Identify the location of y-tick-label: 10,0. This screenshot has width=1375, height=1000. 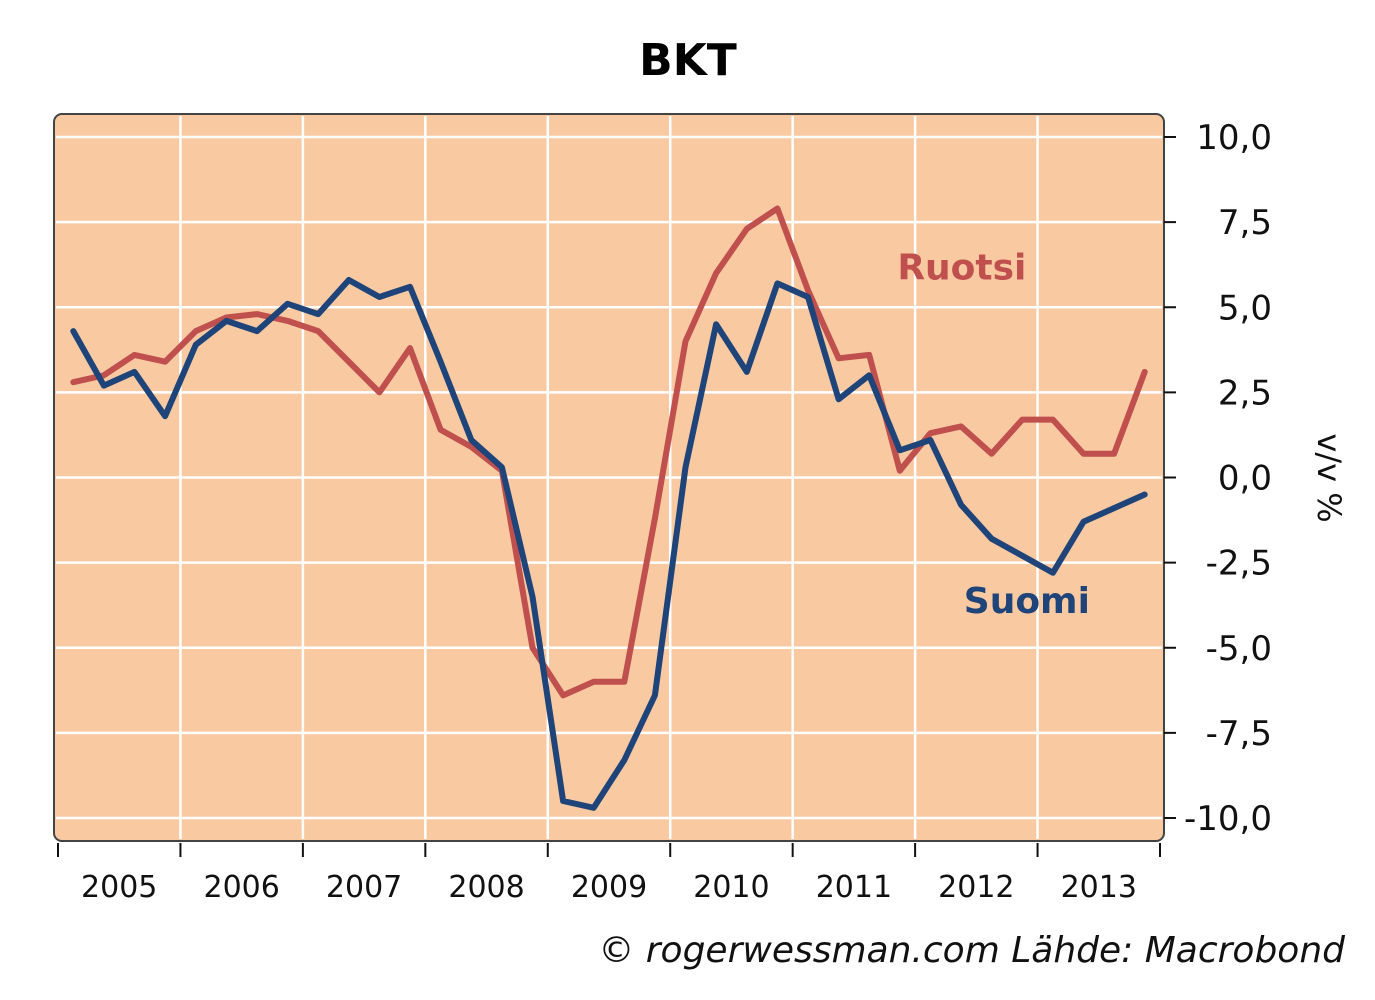
(1234, 138).